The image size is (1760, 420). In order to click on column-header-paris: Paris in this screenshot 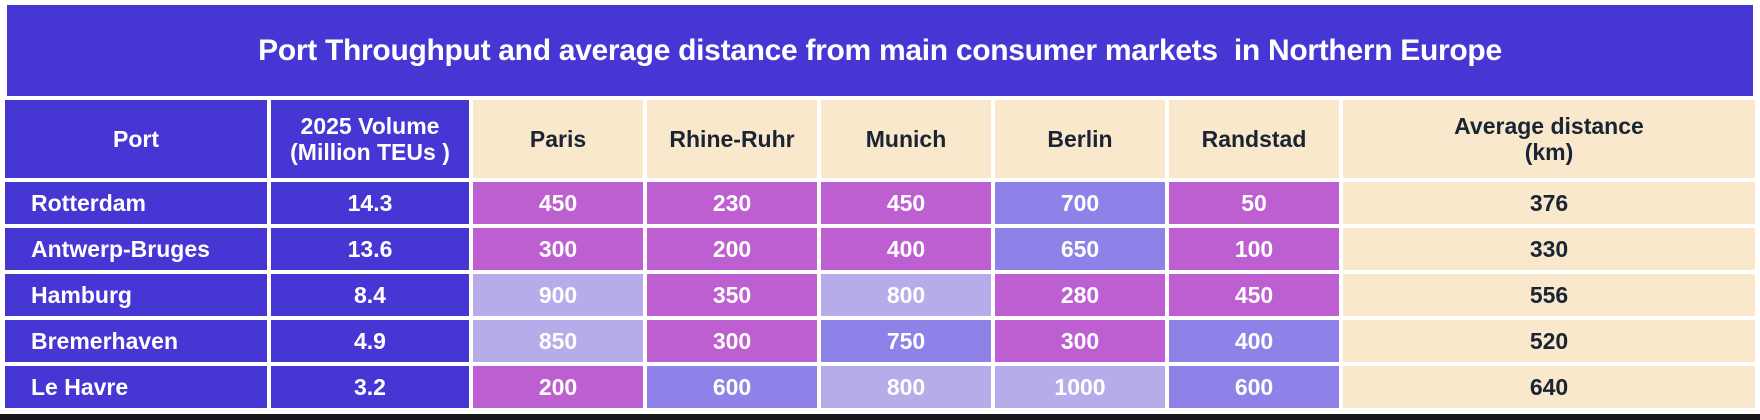, I will do `click(558, 139)`.